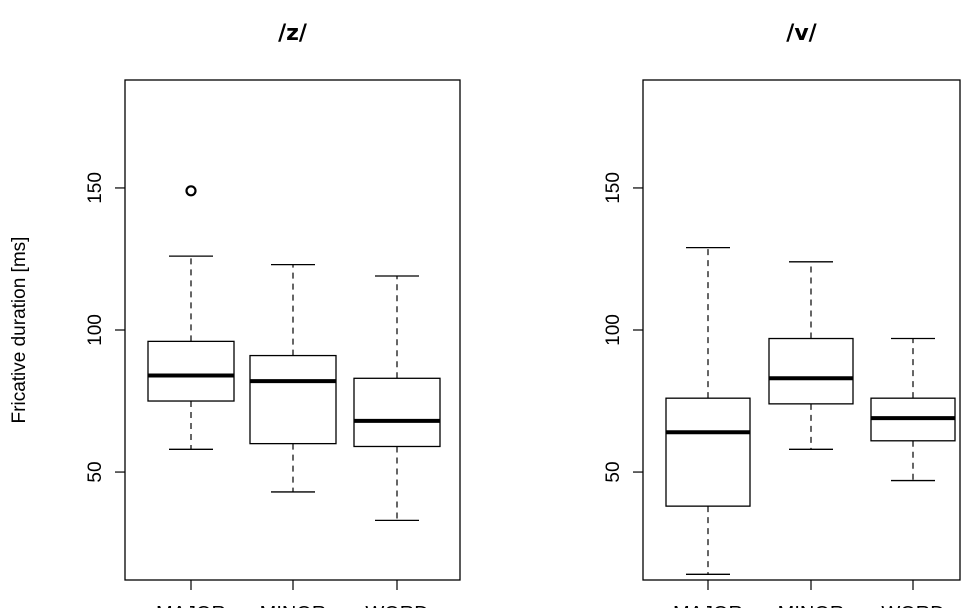  Describe the element at coordinates (19, 330) in the screenshot. I see `y-axis-title: Fricative duration [ms]` at that location.